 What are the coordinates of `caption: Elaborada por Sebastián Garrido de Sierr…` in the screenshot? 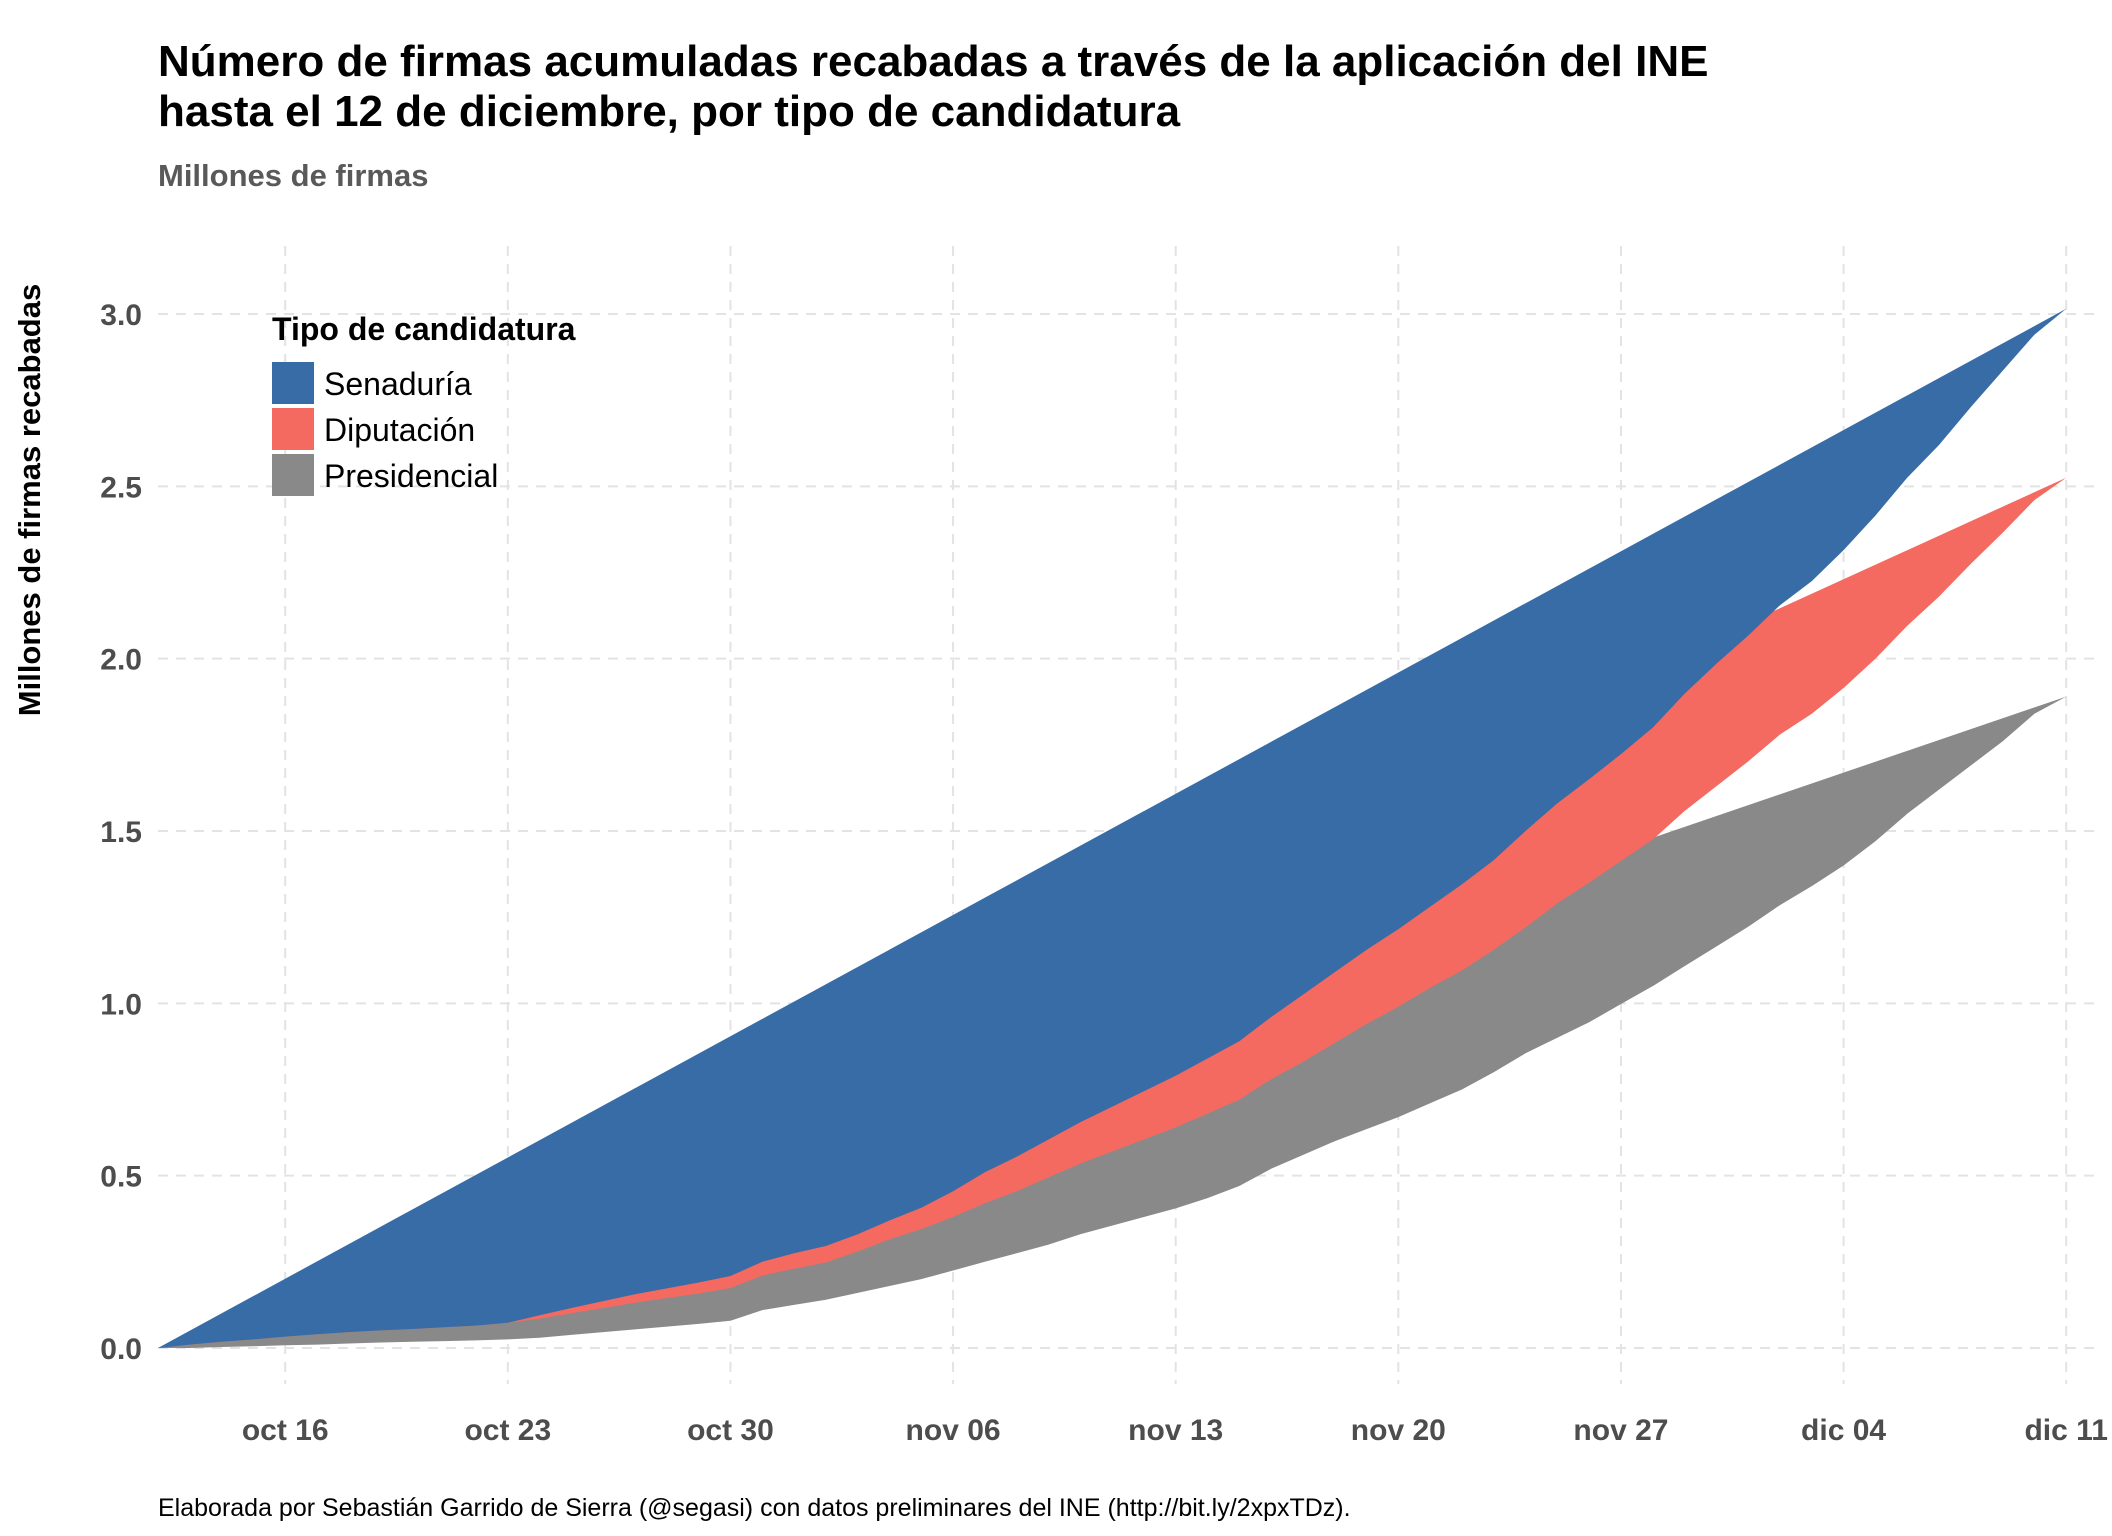 It's located at (754, 1508).